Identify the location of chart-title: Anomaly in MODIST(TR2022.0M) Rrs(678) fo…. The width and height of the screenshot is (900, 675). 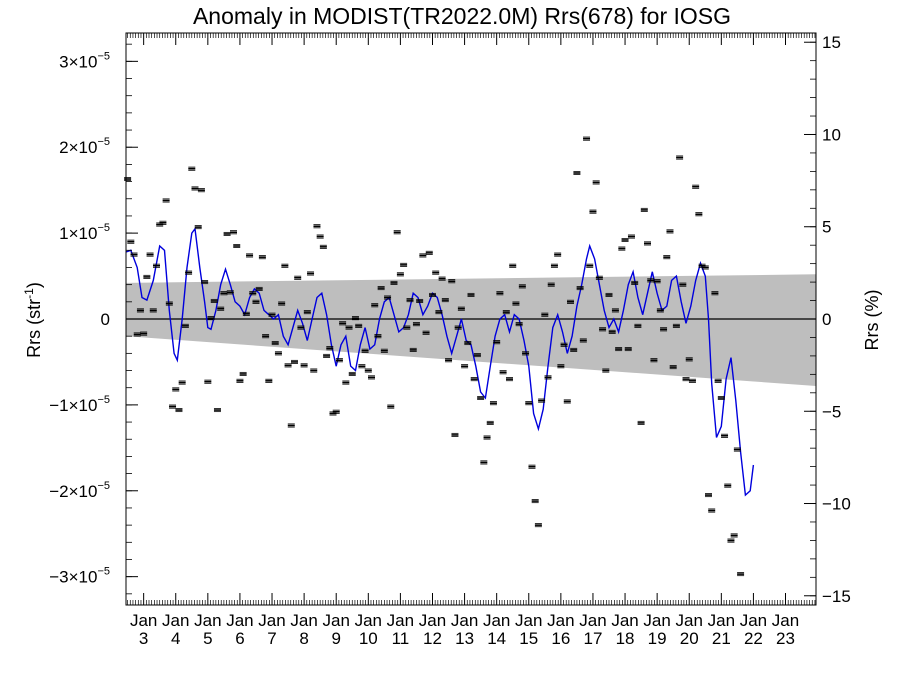
(462, 16).